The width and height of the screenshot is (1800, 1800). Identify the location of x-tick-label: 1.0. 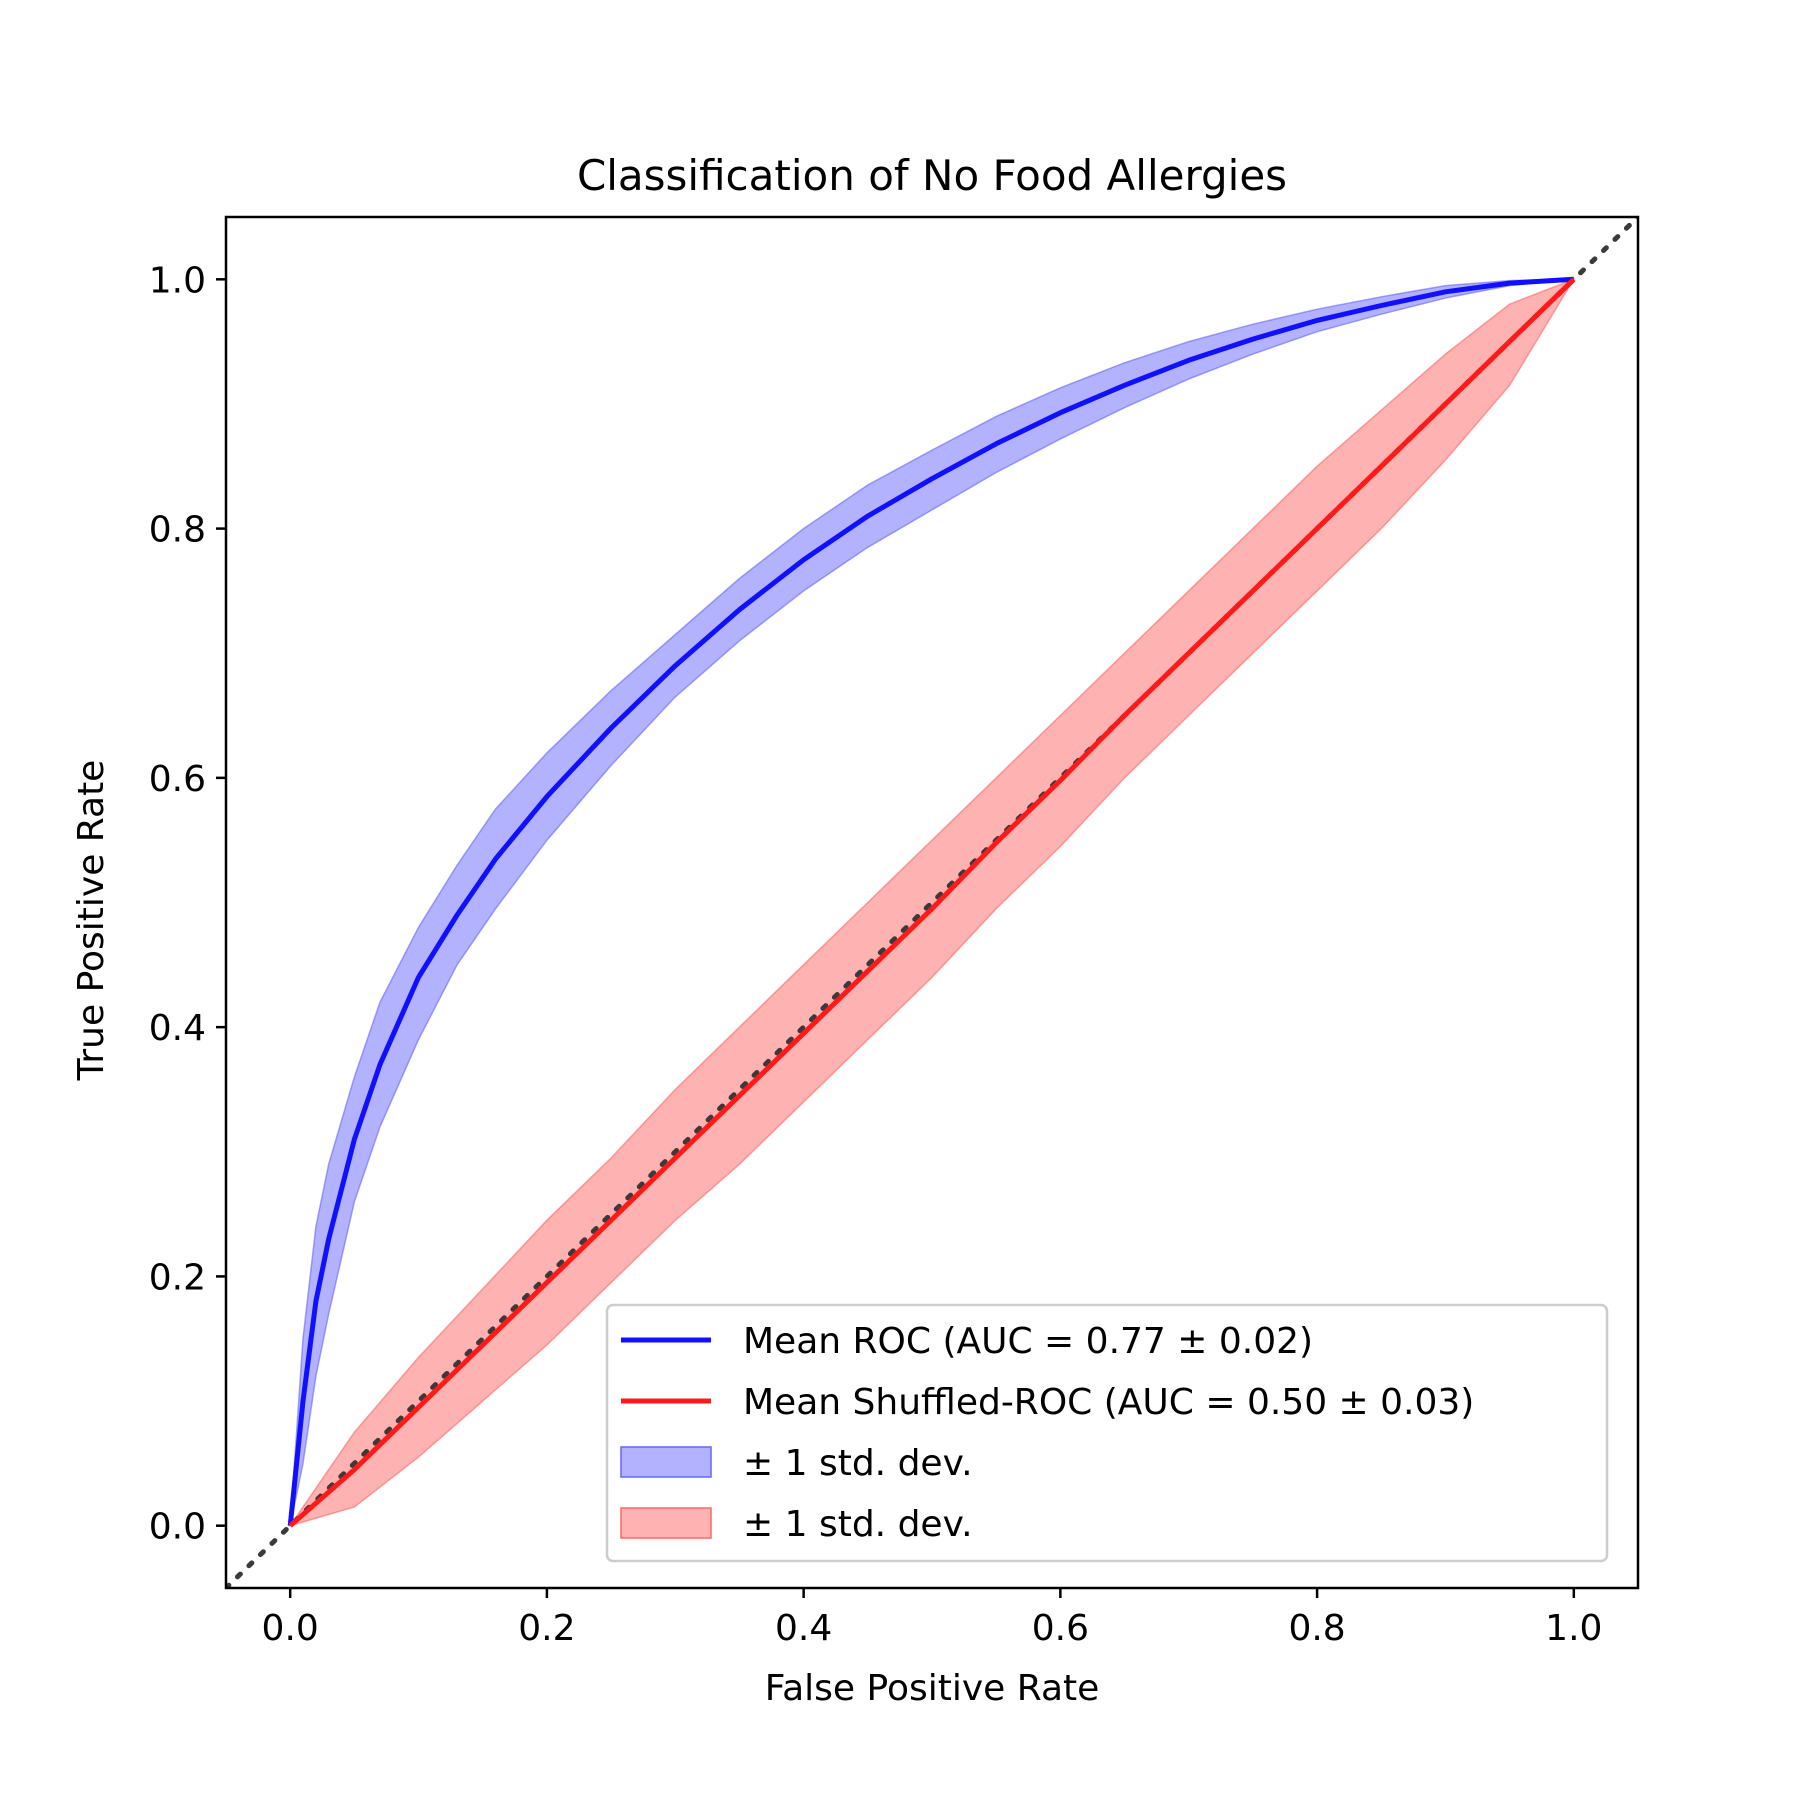
(1573, 1628).